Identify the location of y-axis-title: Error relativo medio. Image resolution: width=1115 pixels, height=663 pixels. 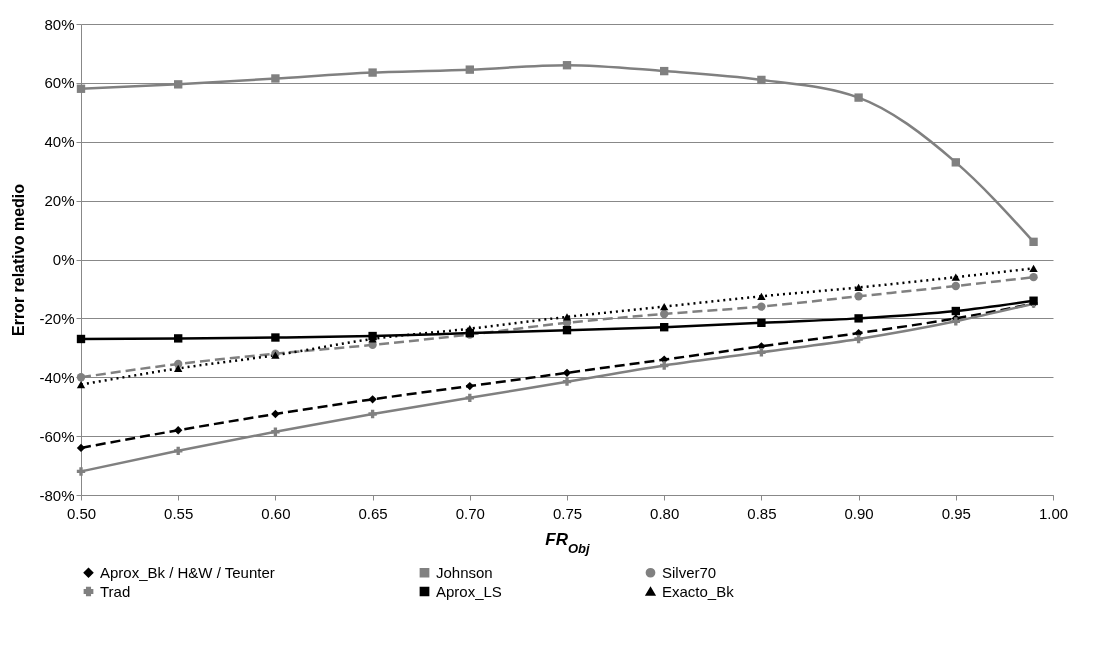
(19, 260).